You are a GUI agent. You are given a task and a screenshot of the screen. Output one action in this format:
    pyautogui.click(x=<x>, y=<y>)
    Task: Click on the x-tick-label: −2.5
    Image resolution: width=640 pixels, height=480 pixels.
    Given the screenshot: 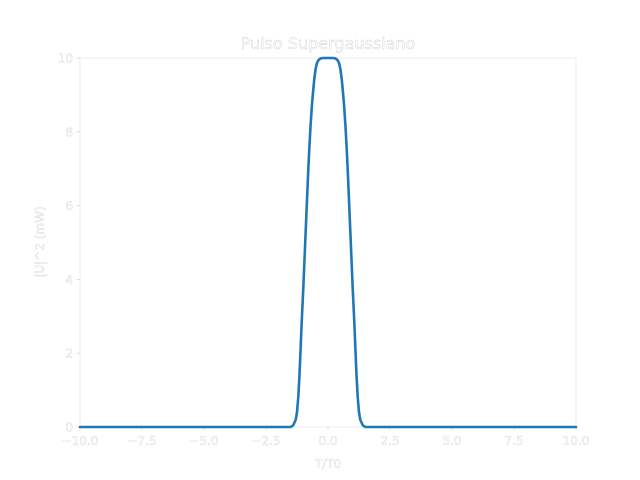 What is the action you would take?
    pyautogui.click(x=265, y=441)
    